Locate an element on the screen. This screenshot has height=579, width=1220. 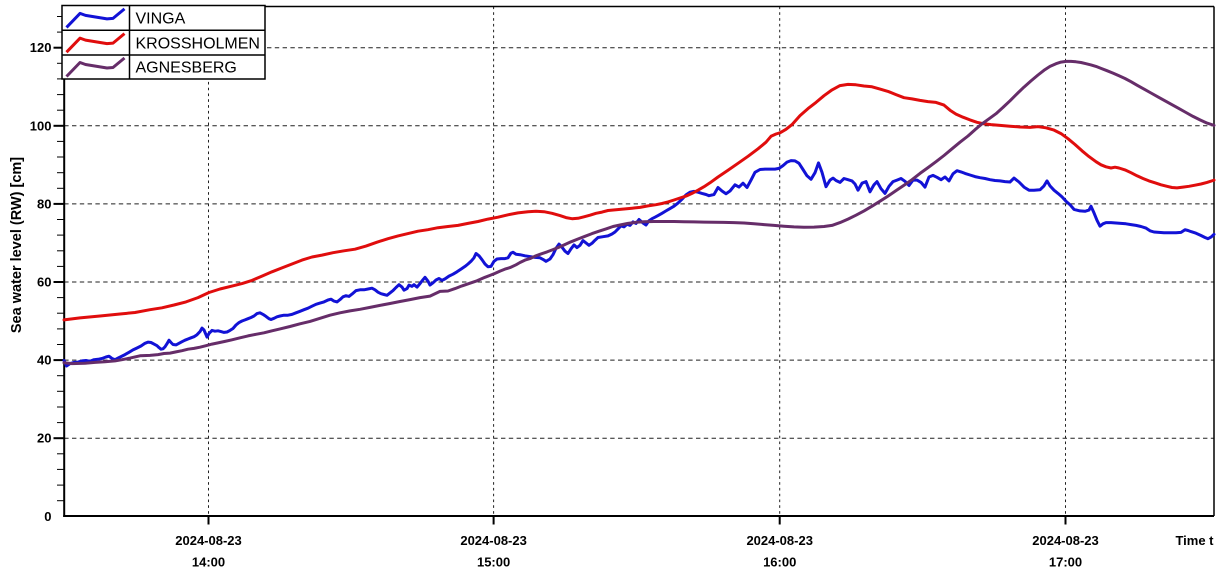
svg-text: 0 is located at coordinates (47, 516).